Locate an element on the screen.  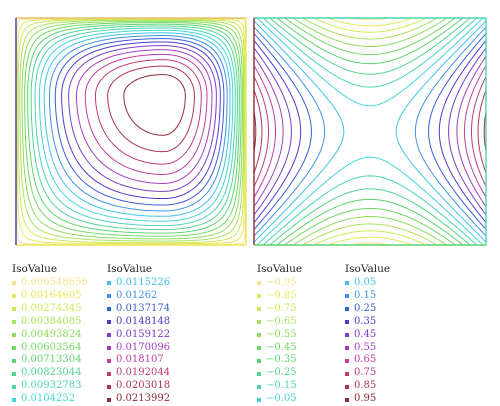
legend-label: 0.00493824 is located at coordinates (51, 334).